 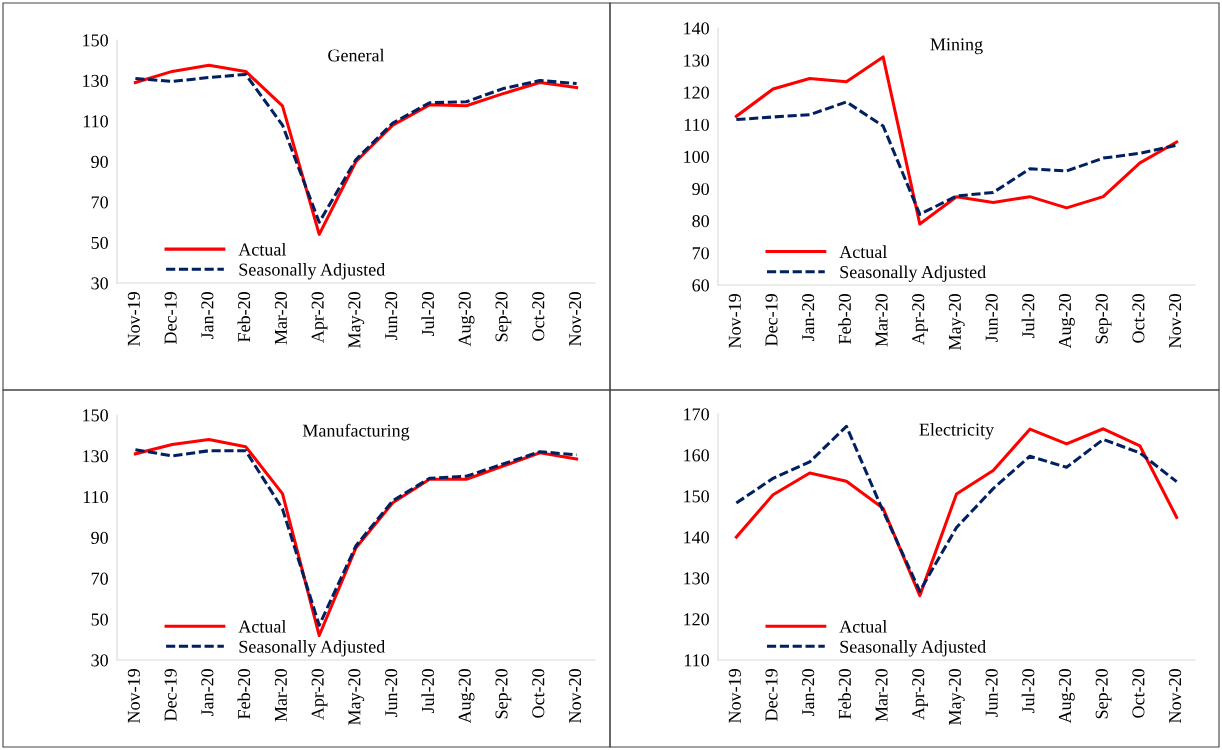 What do you see at coordinates (356, 55) in the screenshot?
I see `chart-title: General` at bounding box center [356, 55].